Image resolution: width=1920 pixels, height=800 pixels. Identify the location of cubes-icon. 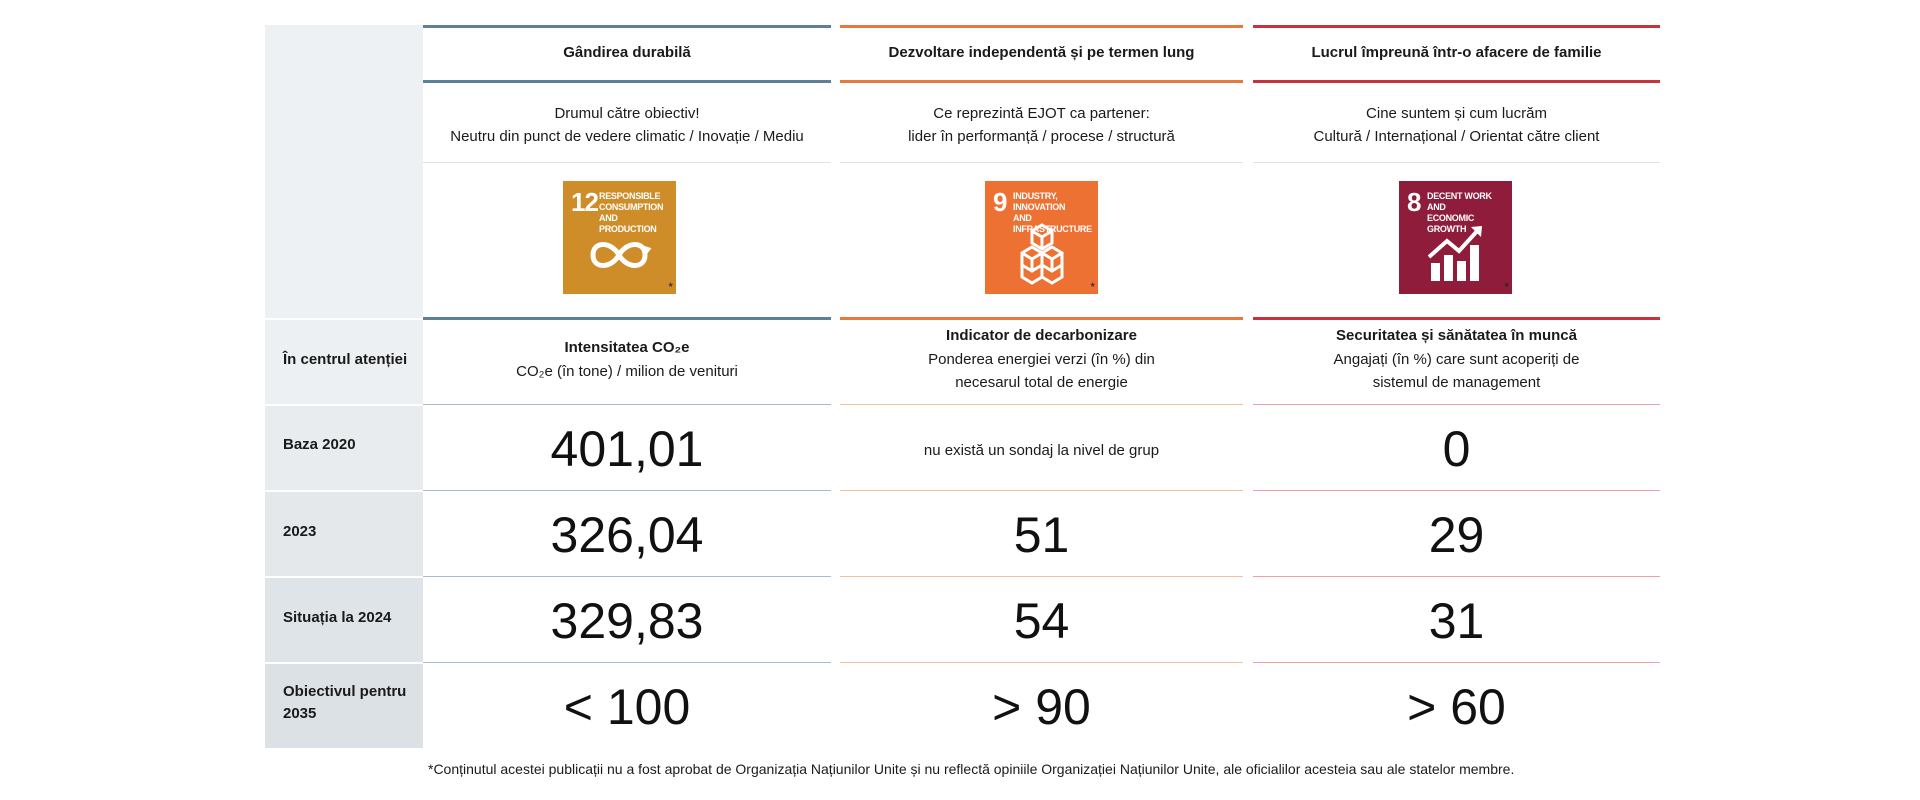
(1042, 254).